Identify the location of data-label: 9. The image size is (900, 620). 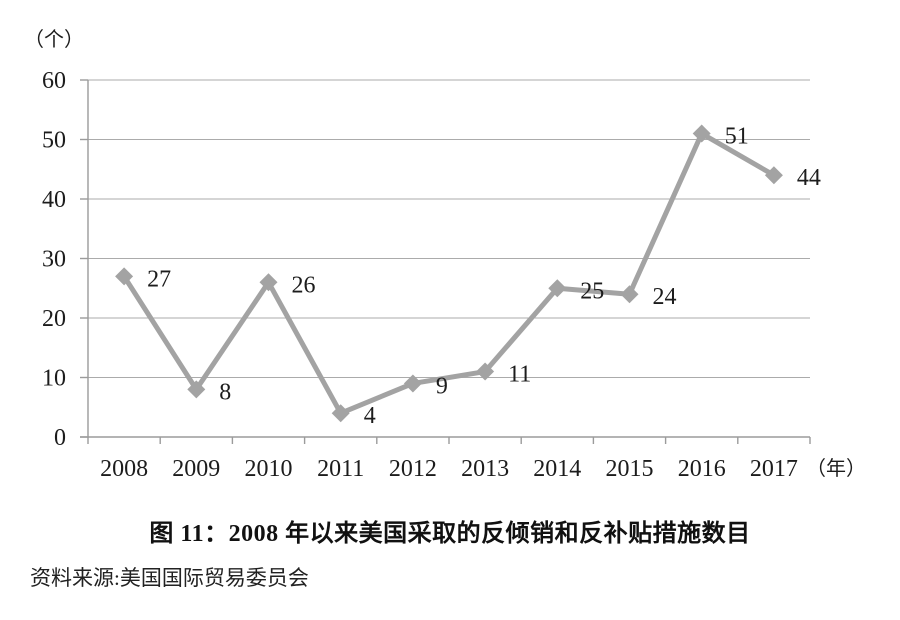
(442, 386).